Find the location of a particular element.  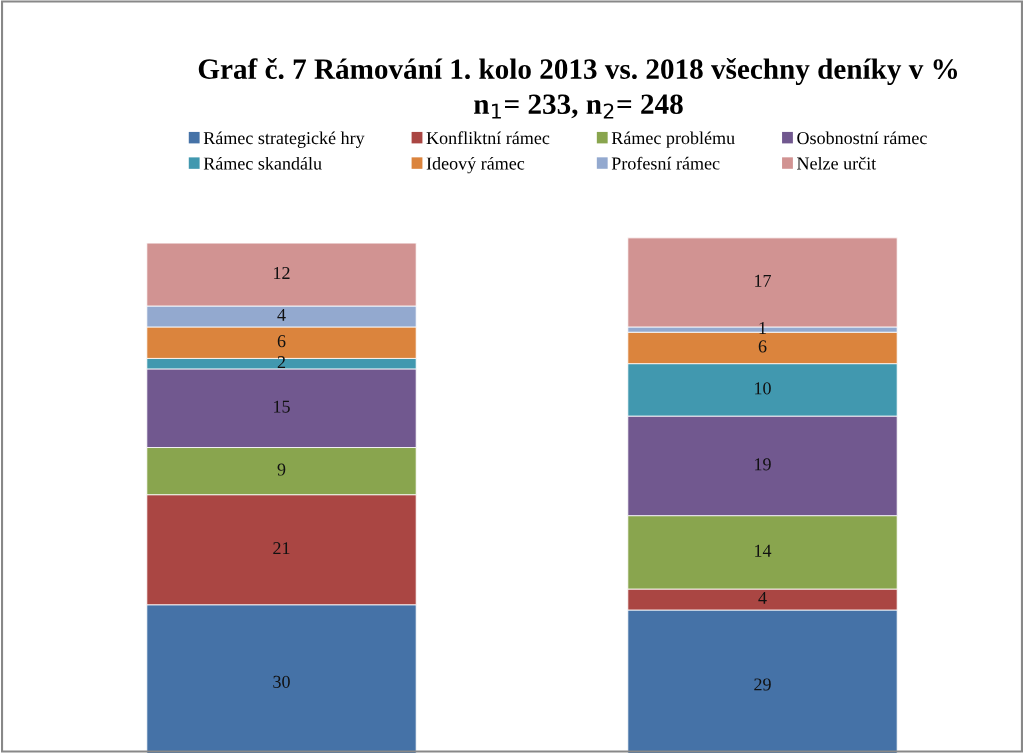

chart-title: Graf č. 7 Rámování 1. kolo 2013 vs. 2018 všechny deníky v % is located at coordinates (578, 71).